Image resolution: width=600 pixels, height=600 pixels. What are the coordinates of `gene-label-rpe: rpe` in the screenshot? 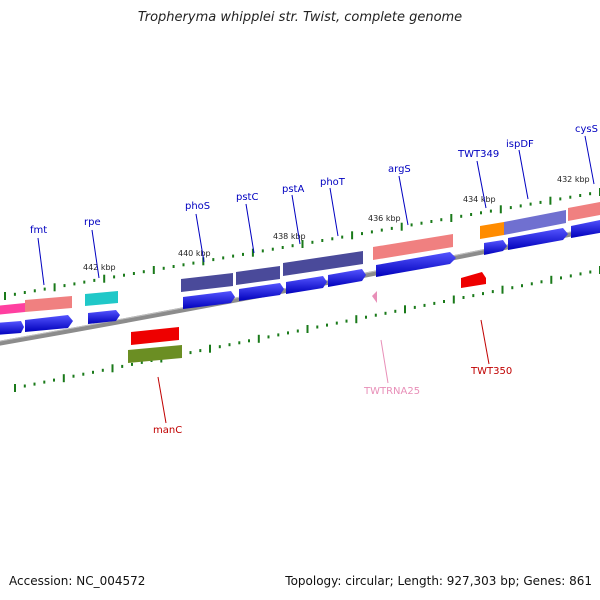 It's located at (92, 222).